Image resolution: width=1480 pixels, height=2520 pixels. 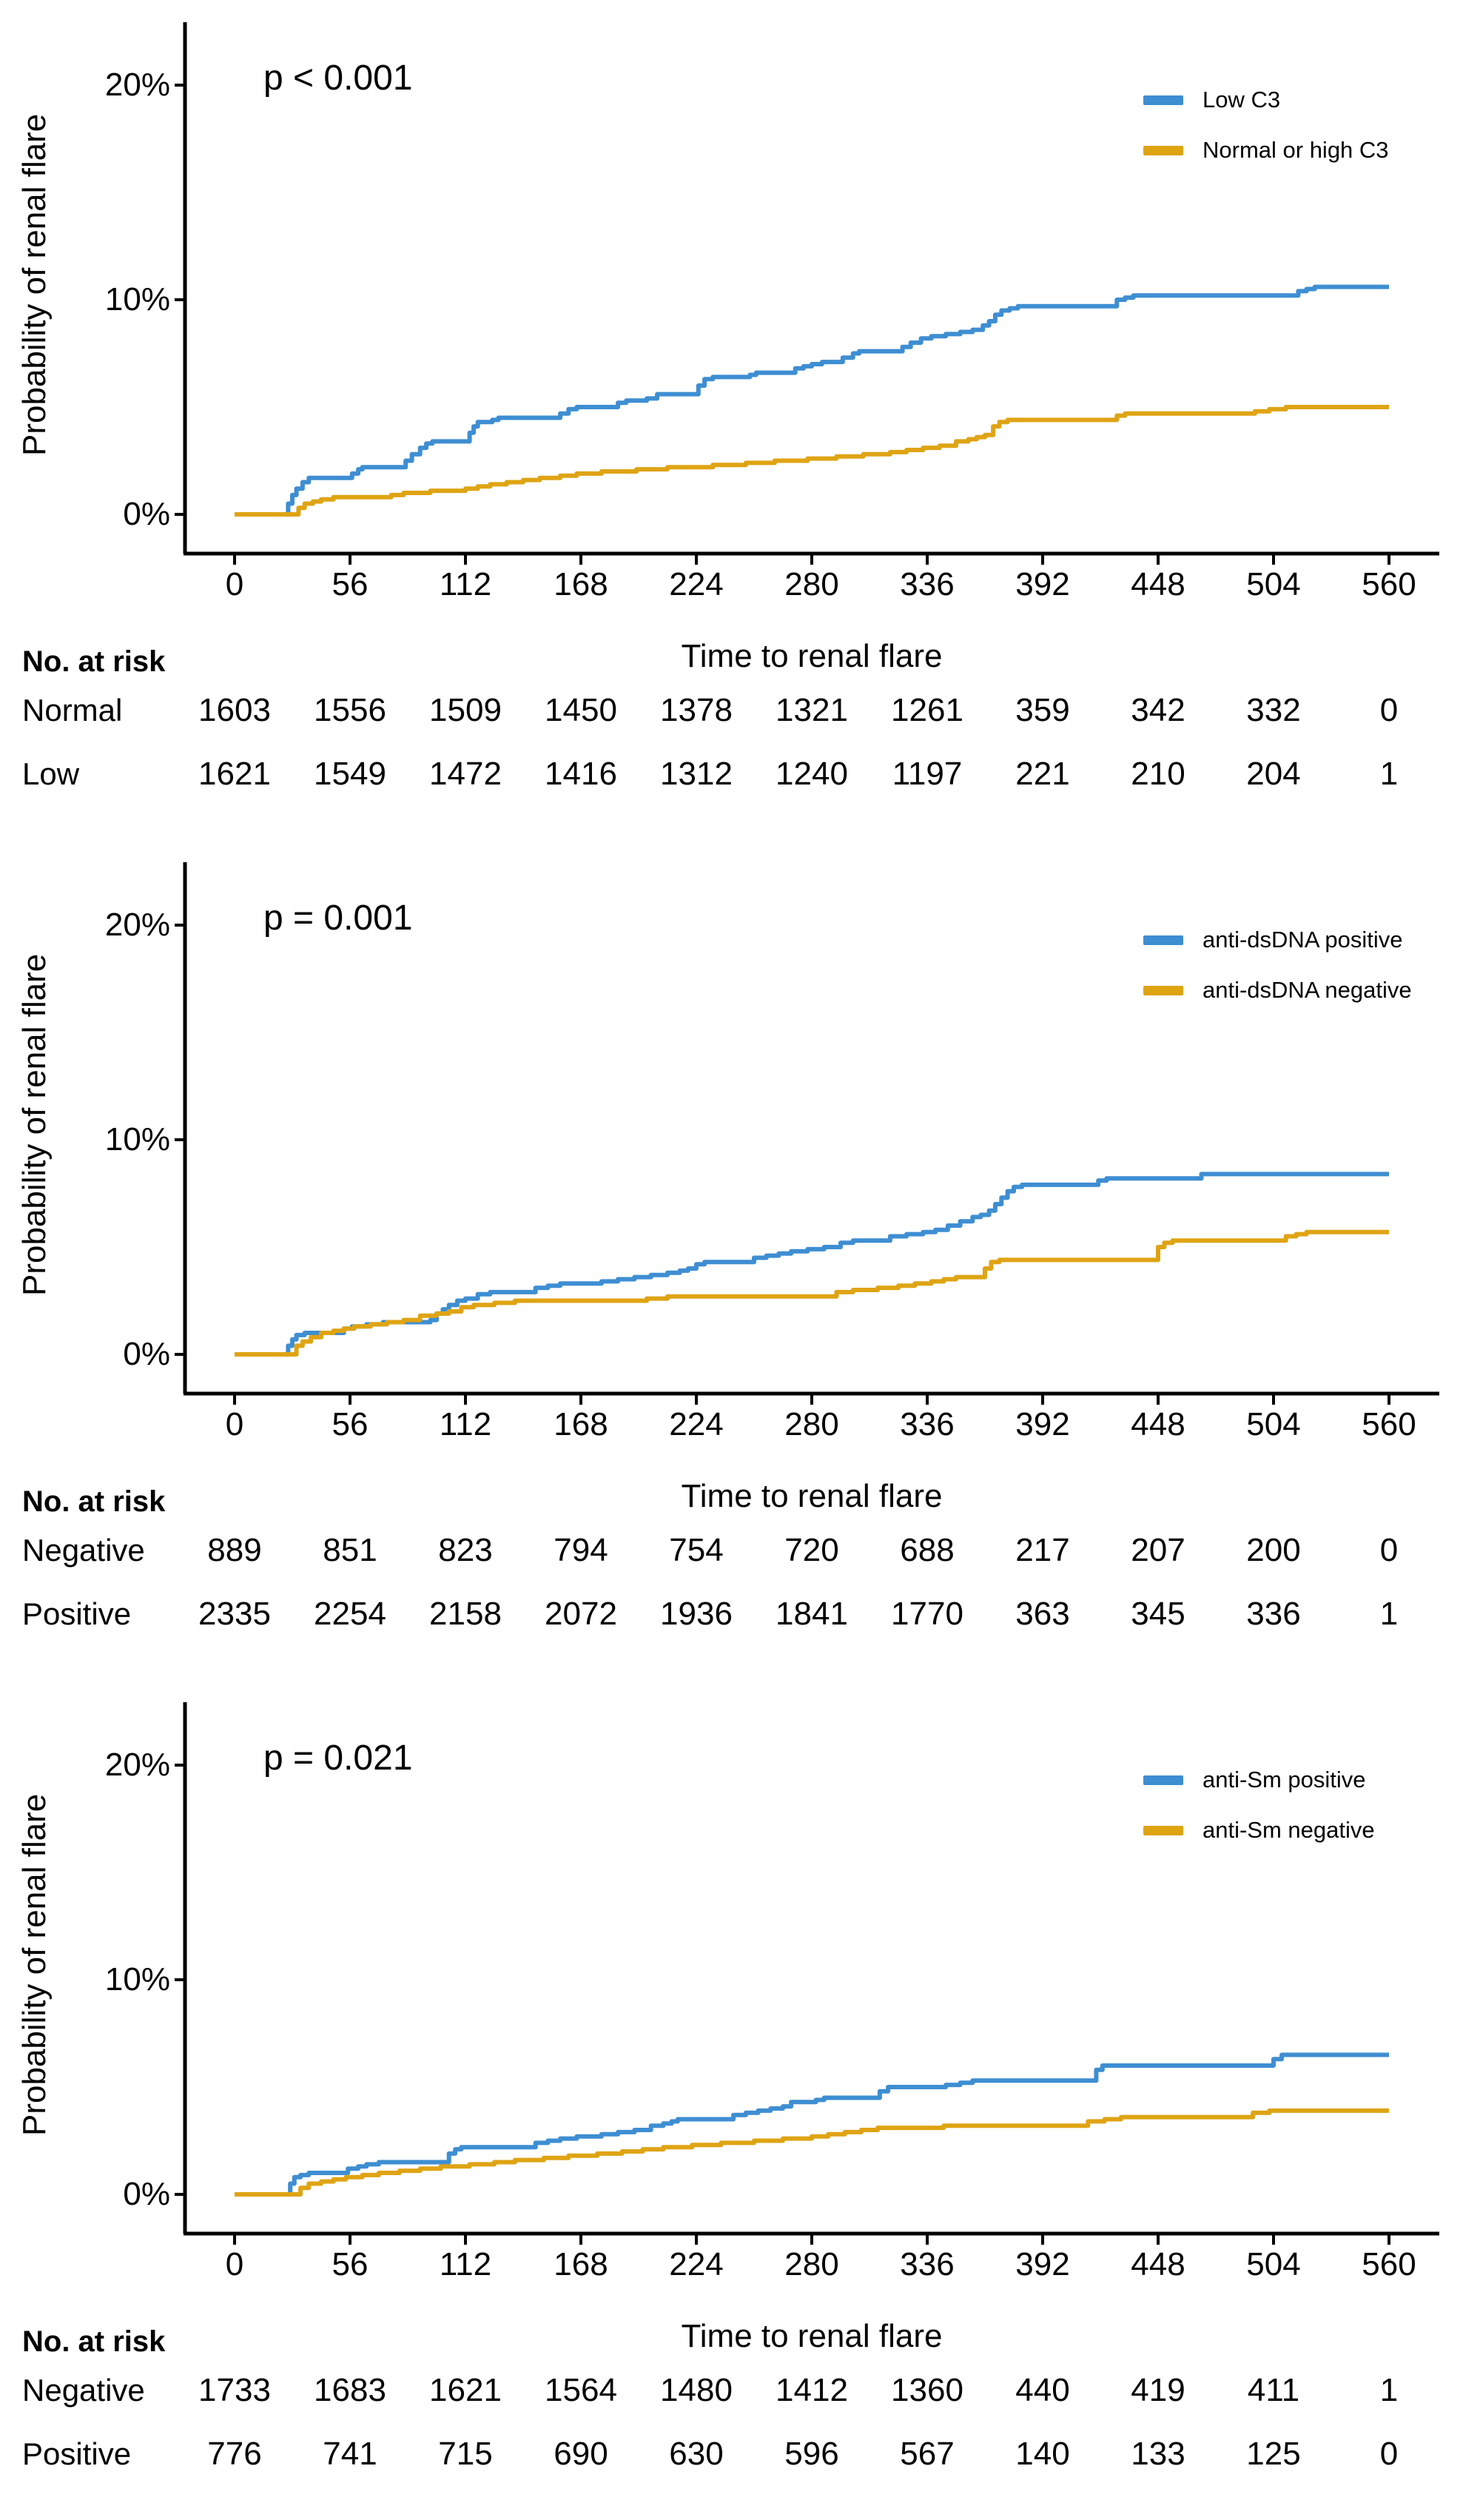 What do you see at coordinates (77, 1613) in the screenshot?
I see `risk-row-label: Positive` at bounding box center [77, 1613].